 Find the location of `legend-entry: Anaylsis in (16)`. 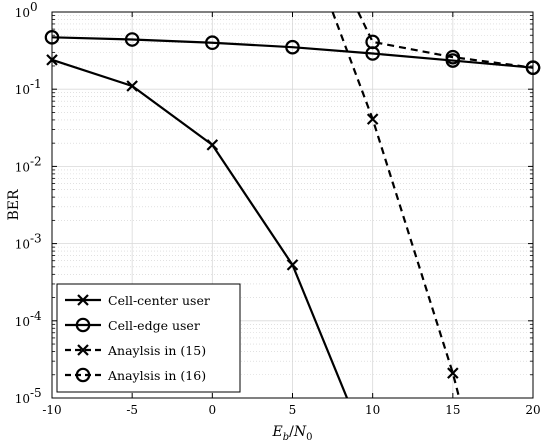

legend-entry: Anaylsis in (16) is located at coordinates (135, 375).